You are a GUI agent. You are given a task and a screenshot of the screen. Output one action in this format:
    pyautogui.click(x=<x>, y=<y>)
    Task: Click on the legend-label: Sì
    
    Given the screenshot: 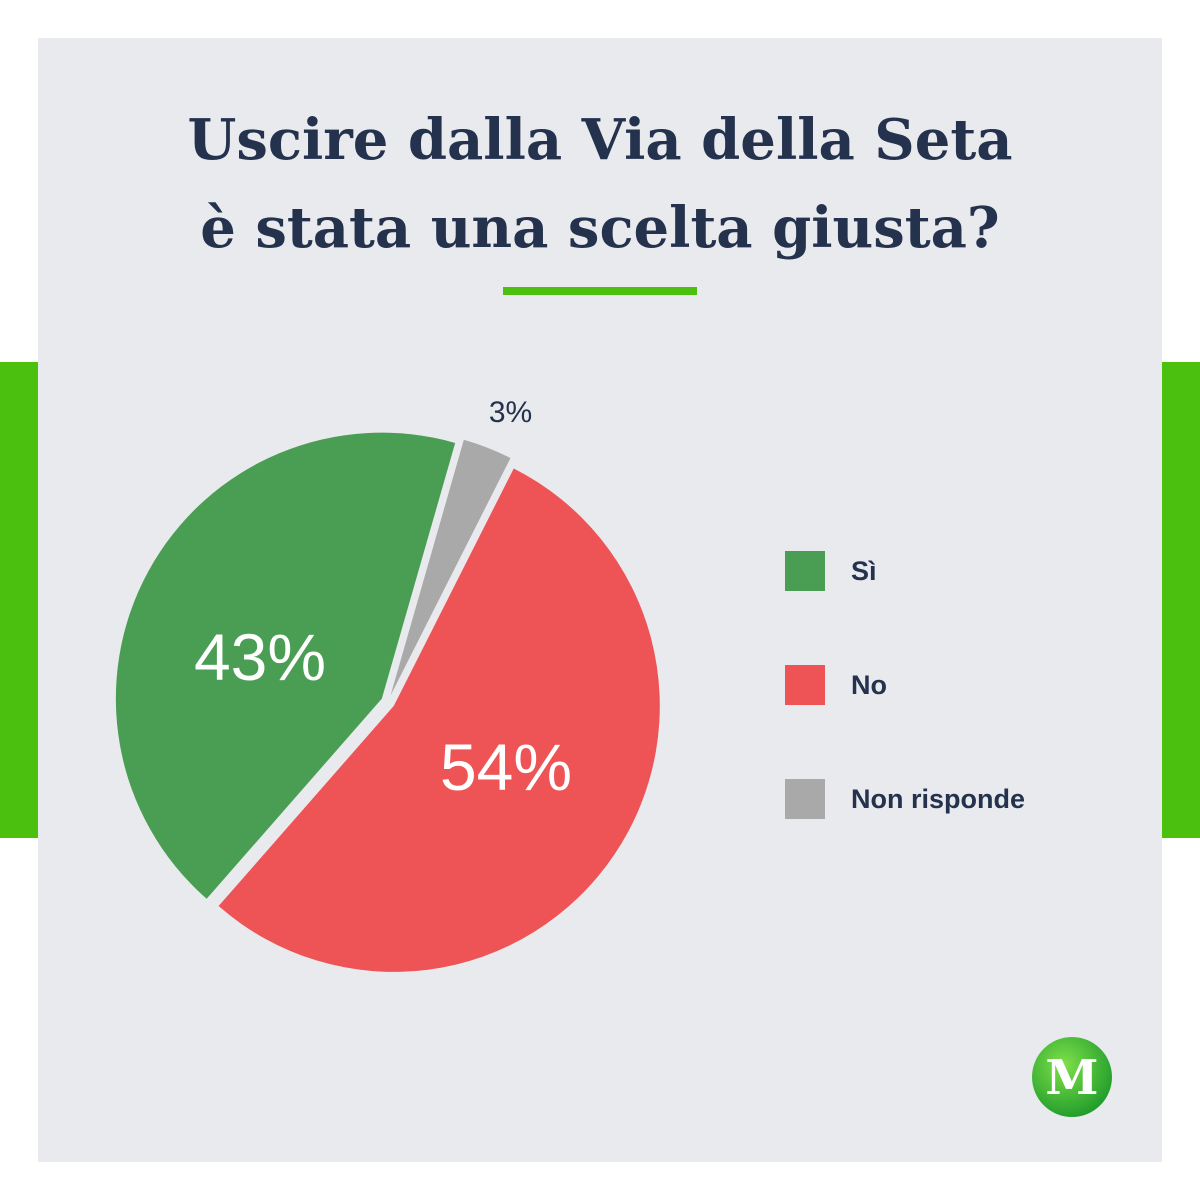 What is the action you would take?
    pyautogui.click(x=864, y=570)
    